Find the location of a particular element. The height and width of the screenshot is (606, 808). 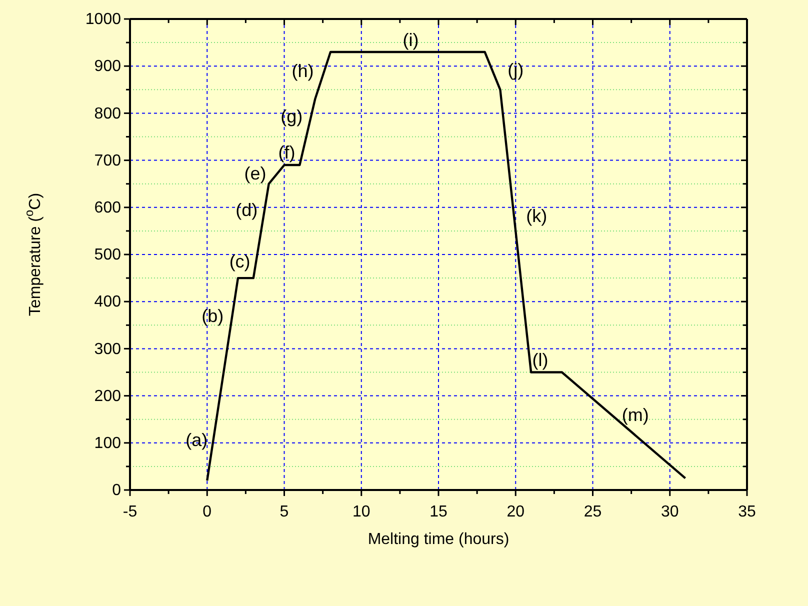

annotation: (f) is located at coordinates (287, 152).